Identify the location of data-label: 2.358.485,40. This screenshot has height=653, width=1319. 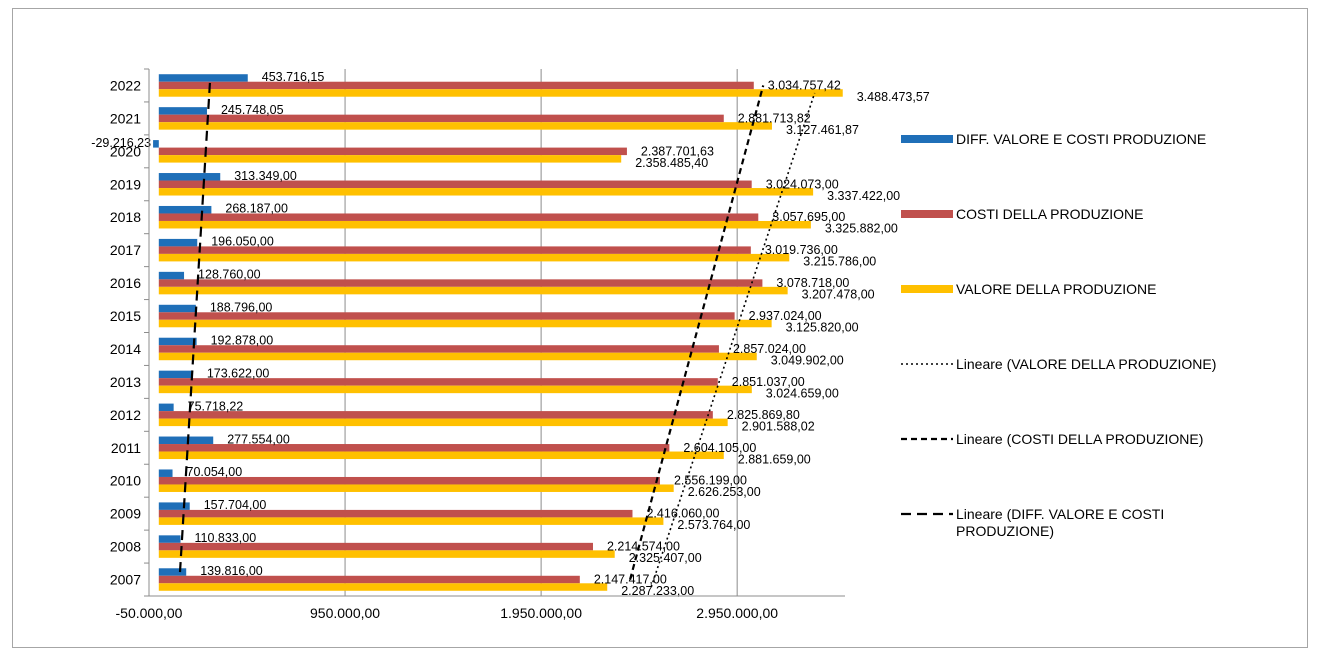
(671, 163).